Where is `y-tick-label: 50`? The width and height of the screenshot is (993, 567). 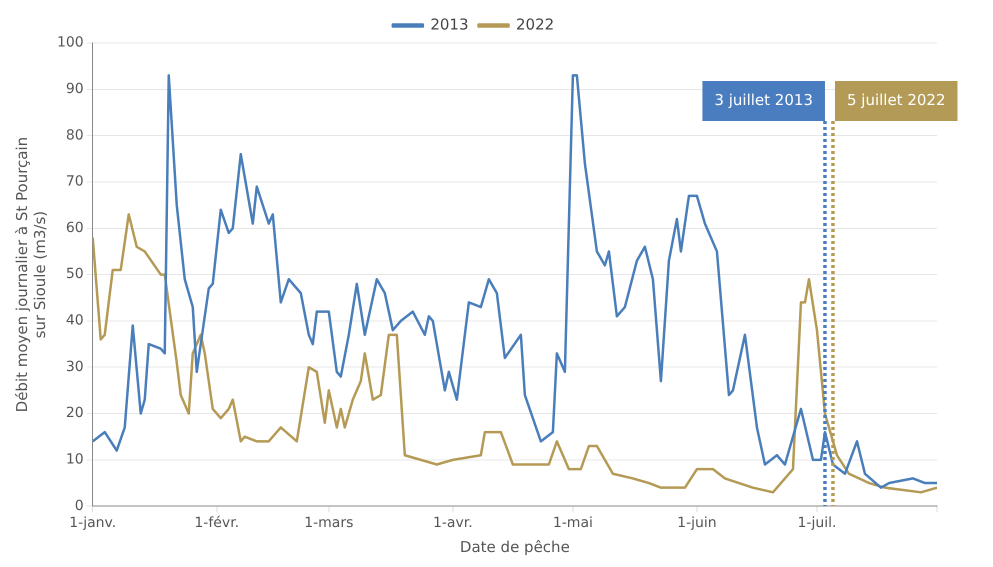 y-tick-label: 50 is located at coordinates (75, 274).